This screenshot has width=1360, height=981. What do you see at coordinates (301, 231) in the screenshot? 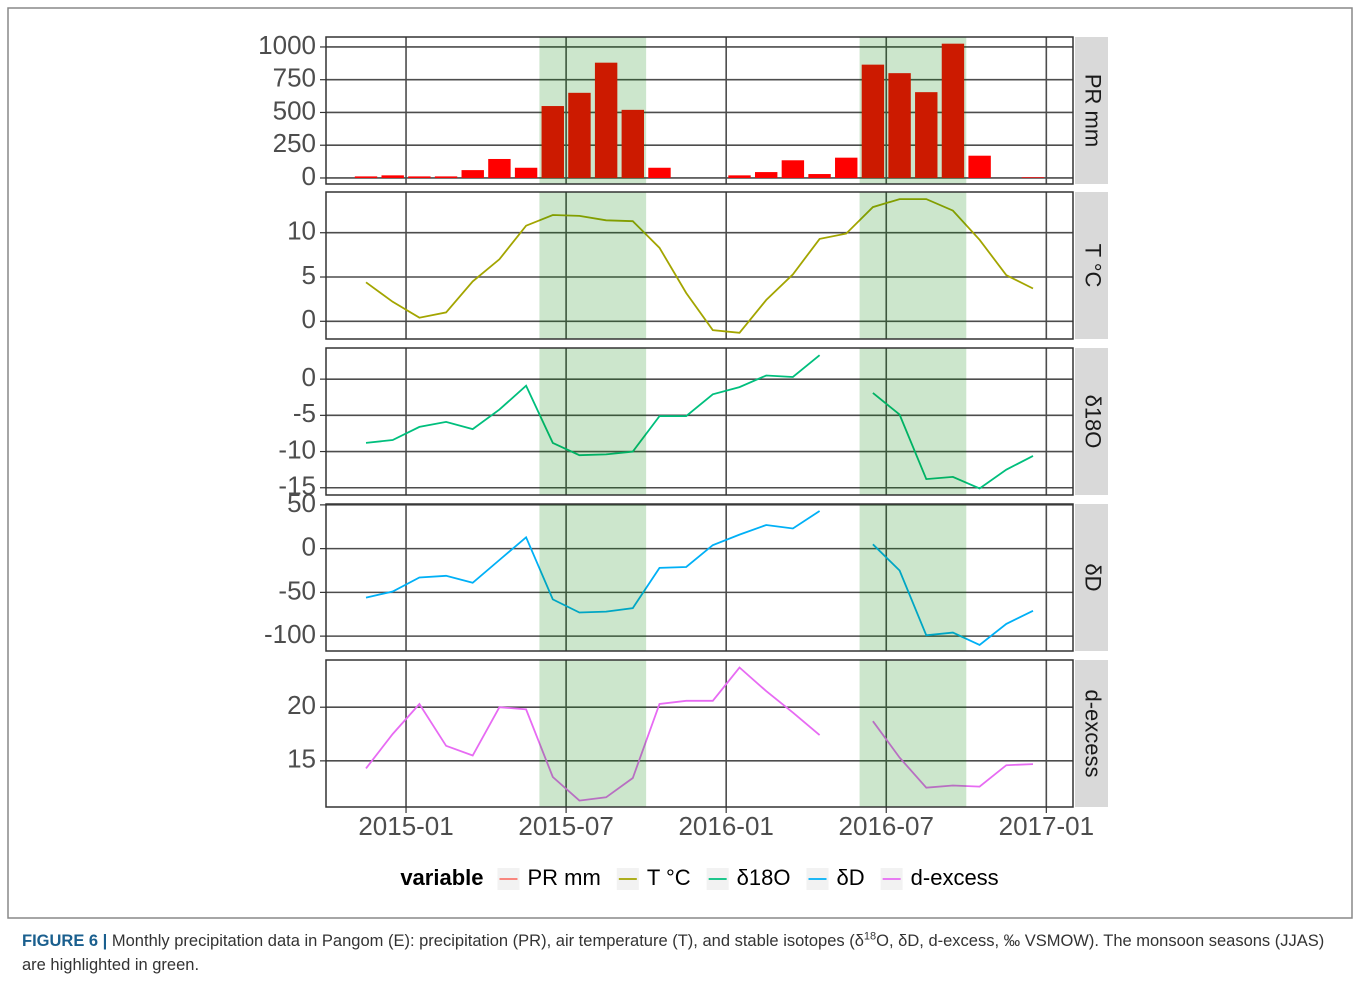
I see `y-tick-label: 10` at bounding box center [301, 231].